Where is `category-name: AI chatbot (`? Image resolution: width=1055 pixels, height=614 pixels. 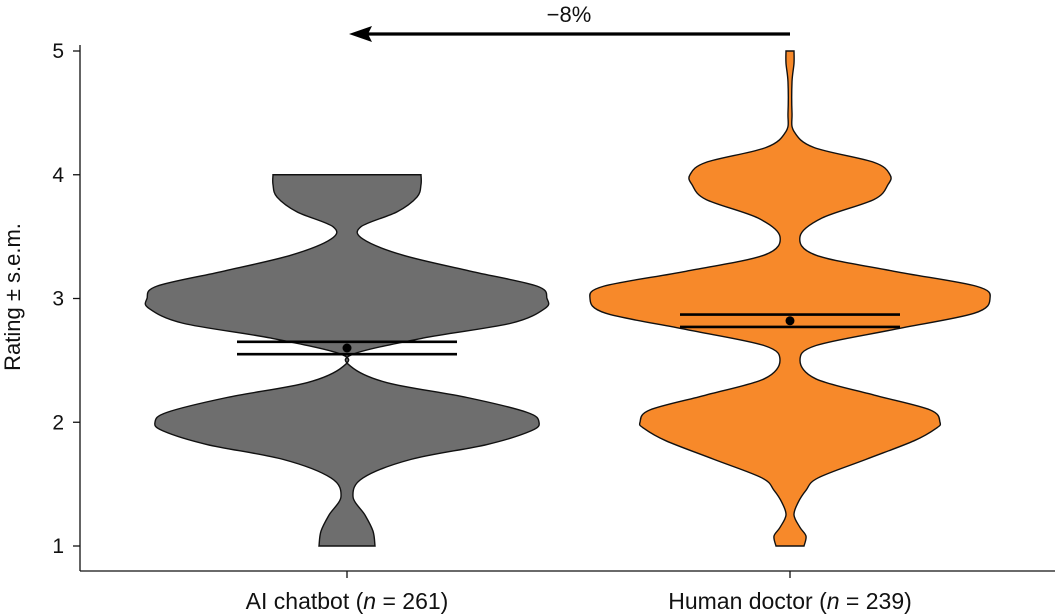
category-name: AI chatbot ( is located at coordinates (305, 601).